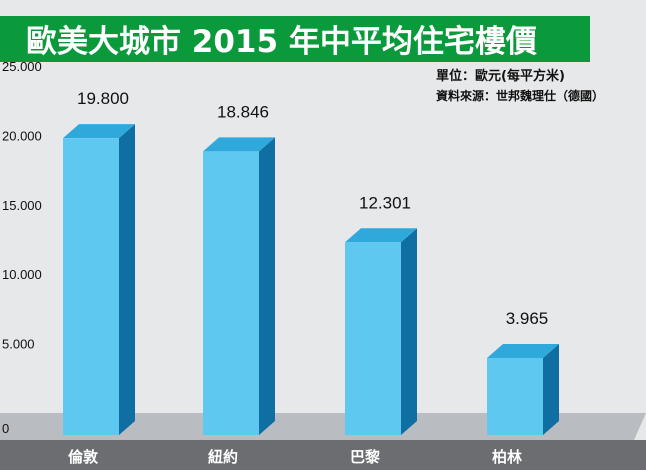  Describe the element at coordinates (507, 457) in the screenshot. I see `category-label: 柏林` at that location.